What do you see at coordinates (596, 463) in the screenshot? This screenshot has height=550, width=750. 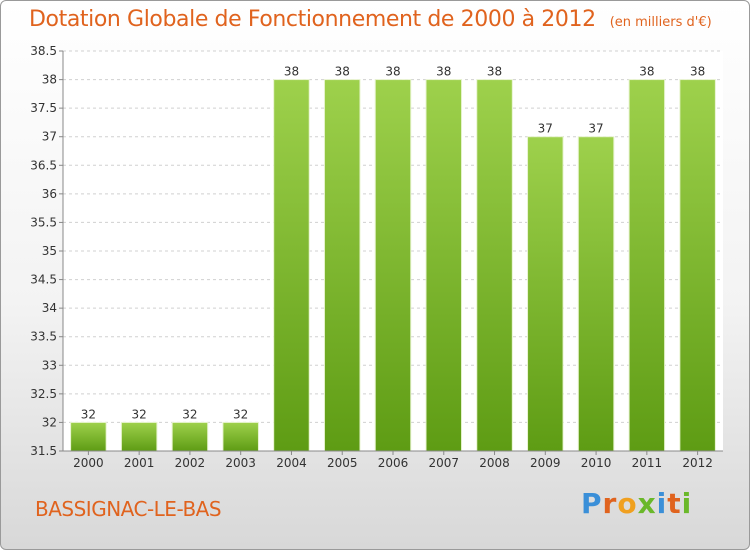 I see `x-tick-label: 2010` at bounding box center [596, 463].